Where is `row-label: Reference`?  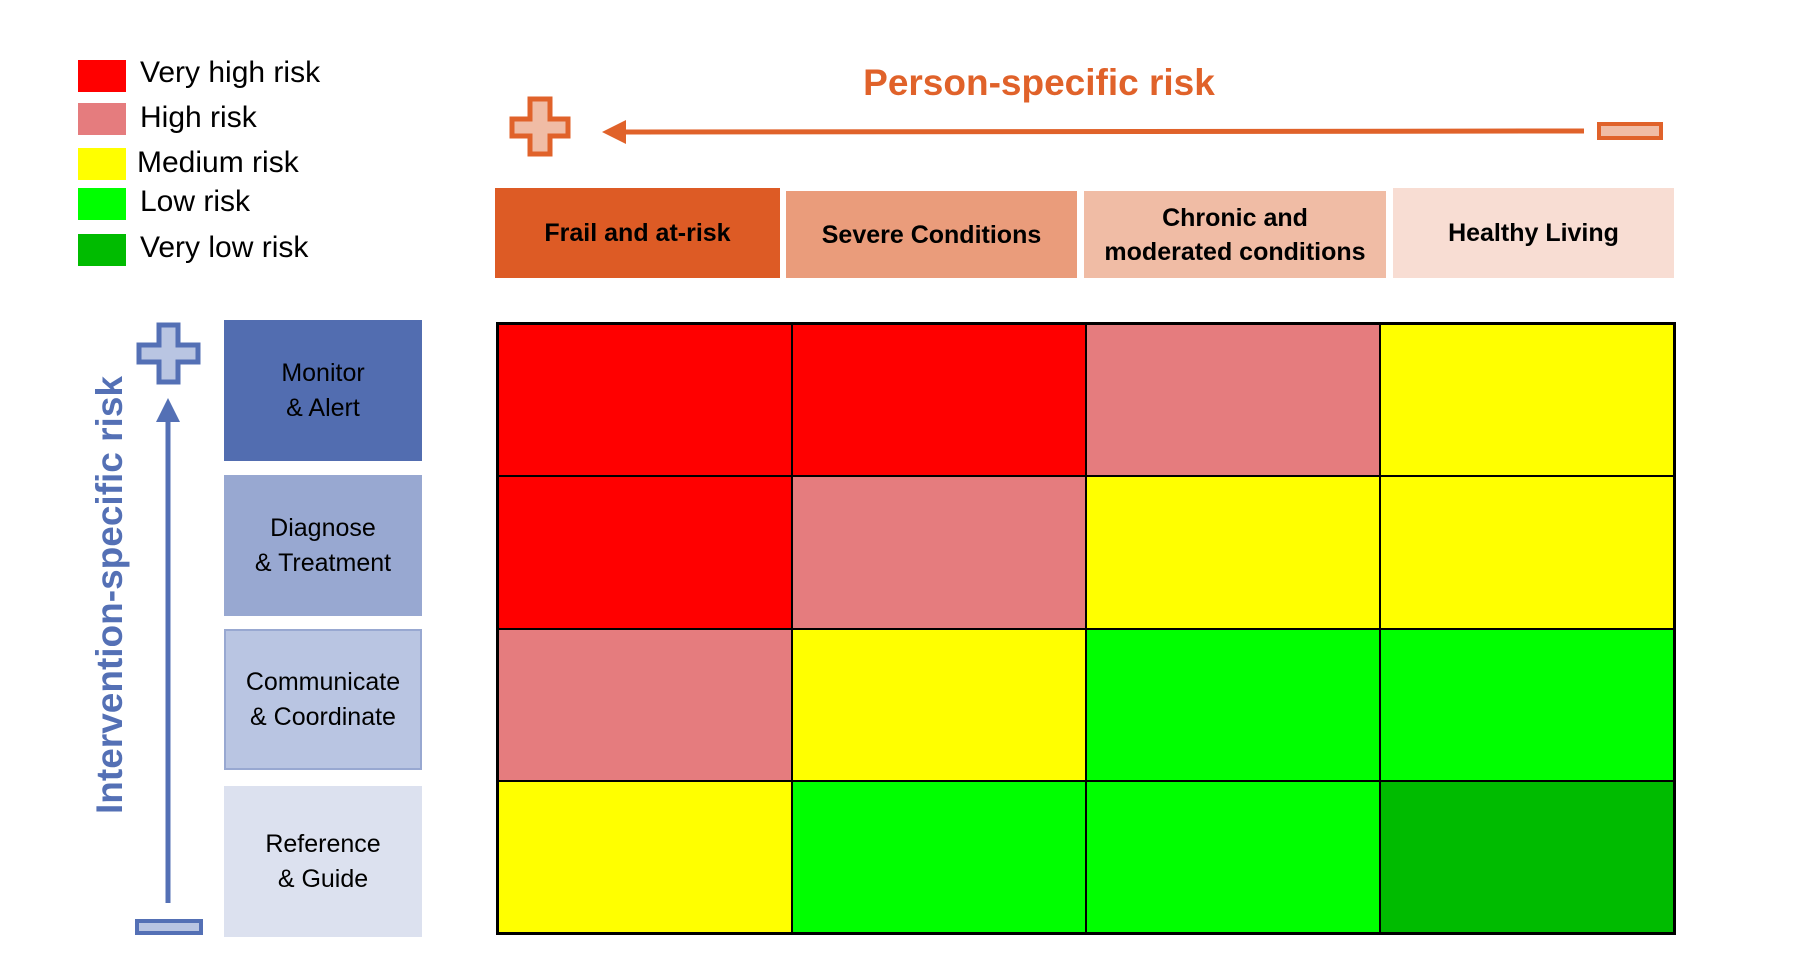
row-label: Reference is located at coordinates (323, 843).